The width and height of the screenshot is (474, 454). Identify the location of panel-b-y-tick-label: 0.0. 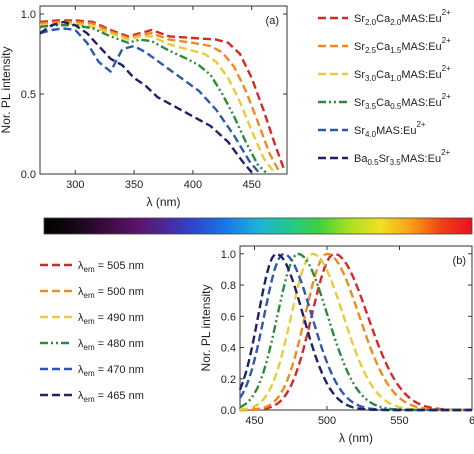
(228, 411).